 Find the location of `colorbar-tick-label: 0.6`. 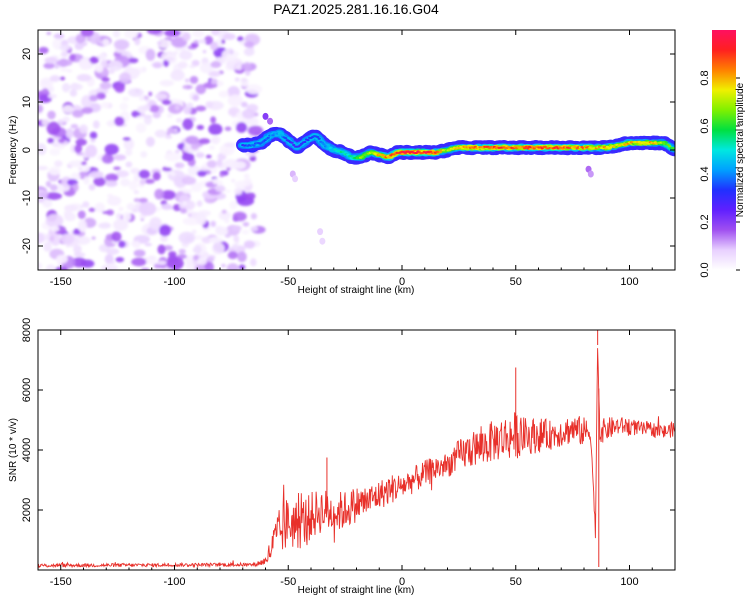

colorbar-tick-label: 0.6 is located at coordinates (705, 125).